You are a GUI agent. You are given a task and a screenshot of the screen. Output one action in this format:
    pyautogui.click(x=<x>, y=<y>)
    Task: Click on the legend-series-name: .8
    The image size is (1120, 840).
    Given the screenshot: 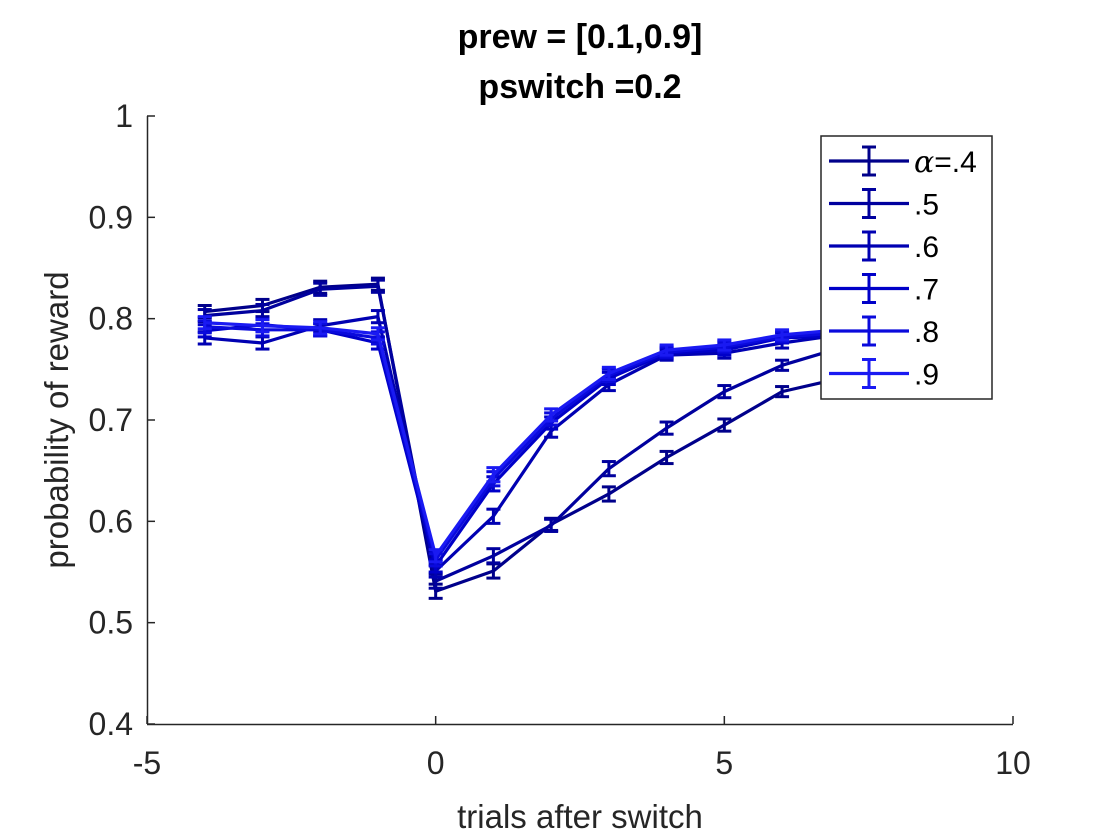 What is the action you would take?
    pyautogui.click(x=926, y=332)
    